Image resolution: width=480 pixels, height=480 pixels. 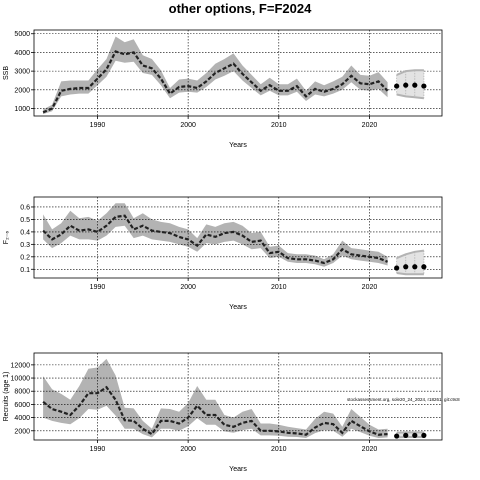 What do you see at coordinates (22, 109) in the screenshot?
I see `y-tick-label: 1000` at bounding box center [22, 109].